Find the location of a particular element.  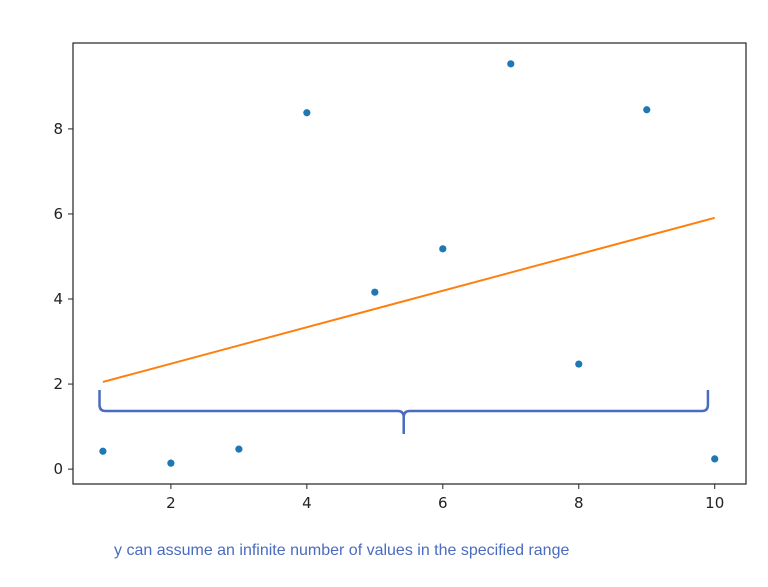

y-tick-label: 8 is located at coordinates (58, 129).